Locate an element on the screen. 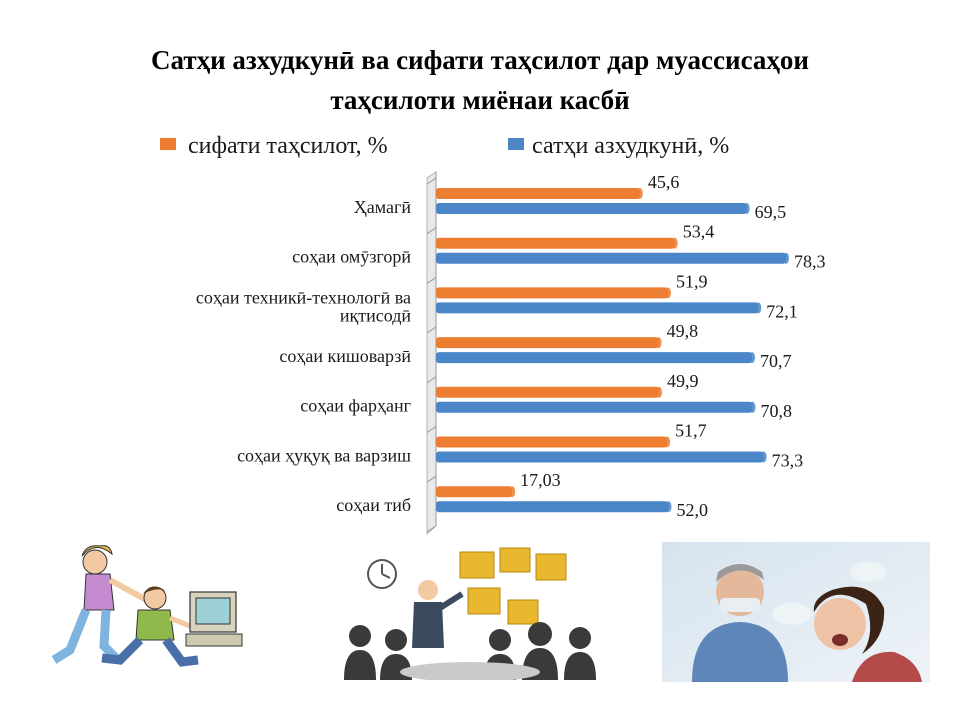 Image resolution: width=960 pixels, height=720 pixels. data-label: 49,9 is located at coordinates (683, 381).